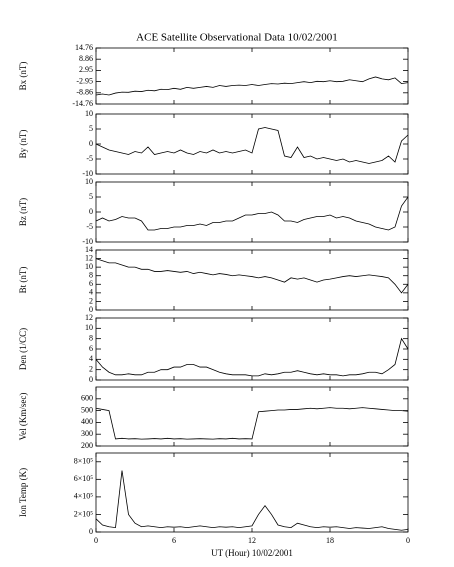  Describe the element at coordinates (23, 76) in the screenshot. I see `y-axis-label: Bx (nT)` at that location.